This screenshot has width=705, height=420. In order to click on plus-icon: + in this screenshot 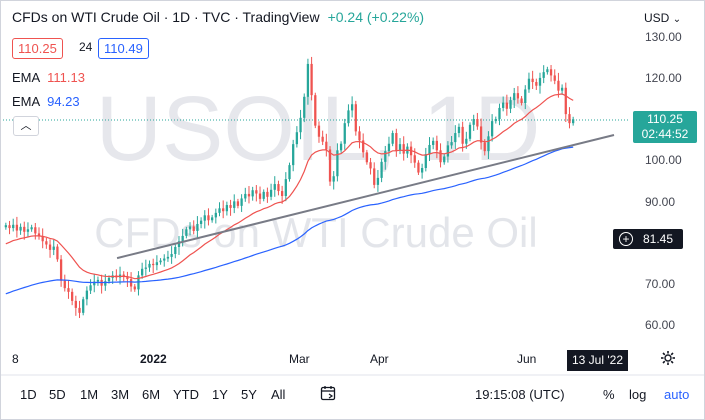, I will do `click(626, 239)`.